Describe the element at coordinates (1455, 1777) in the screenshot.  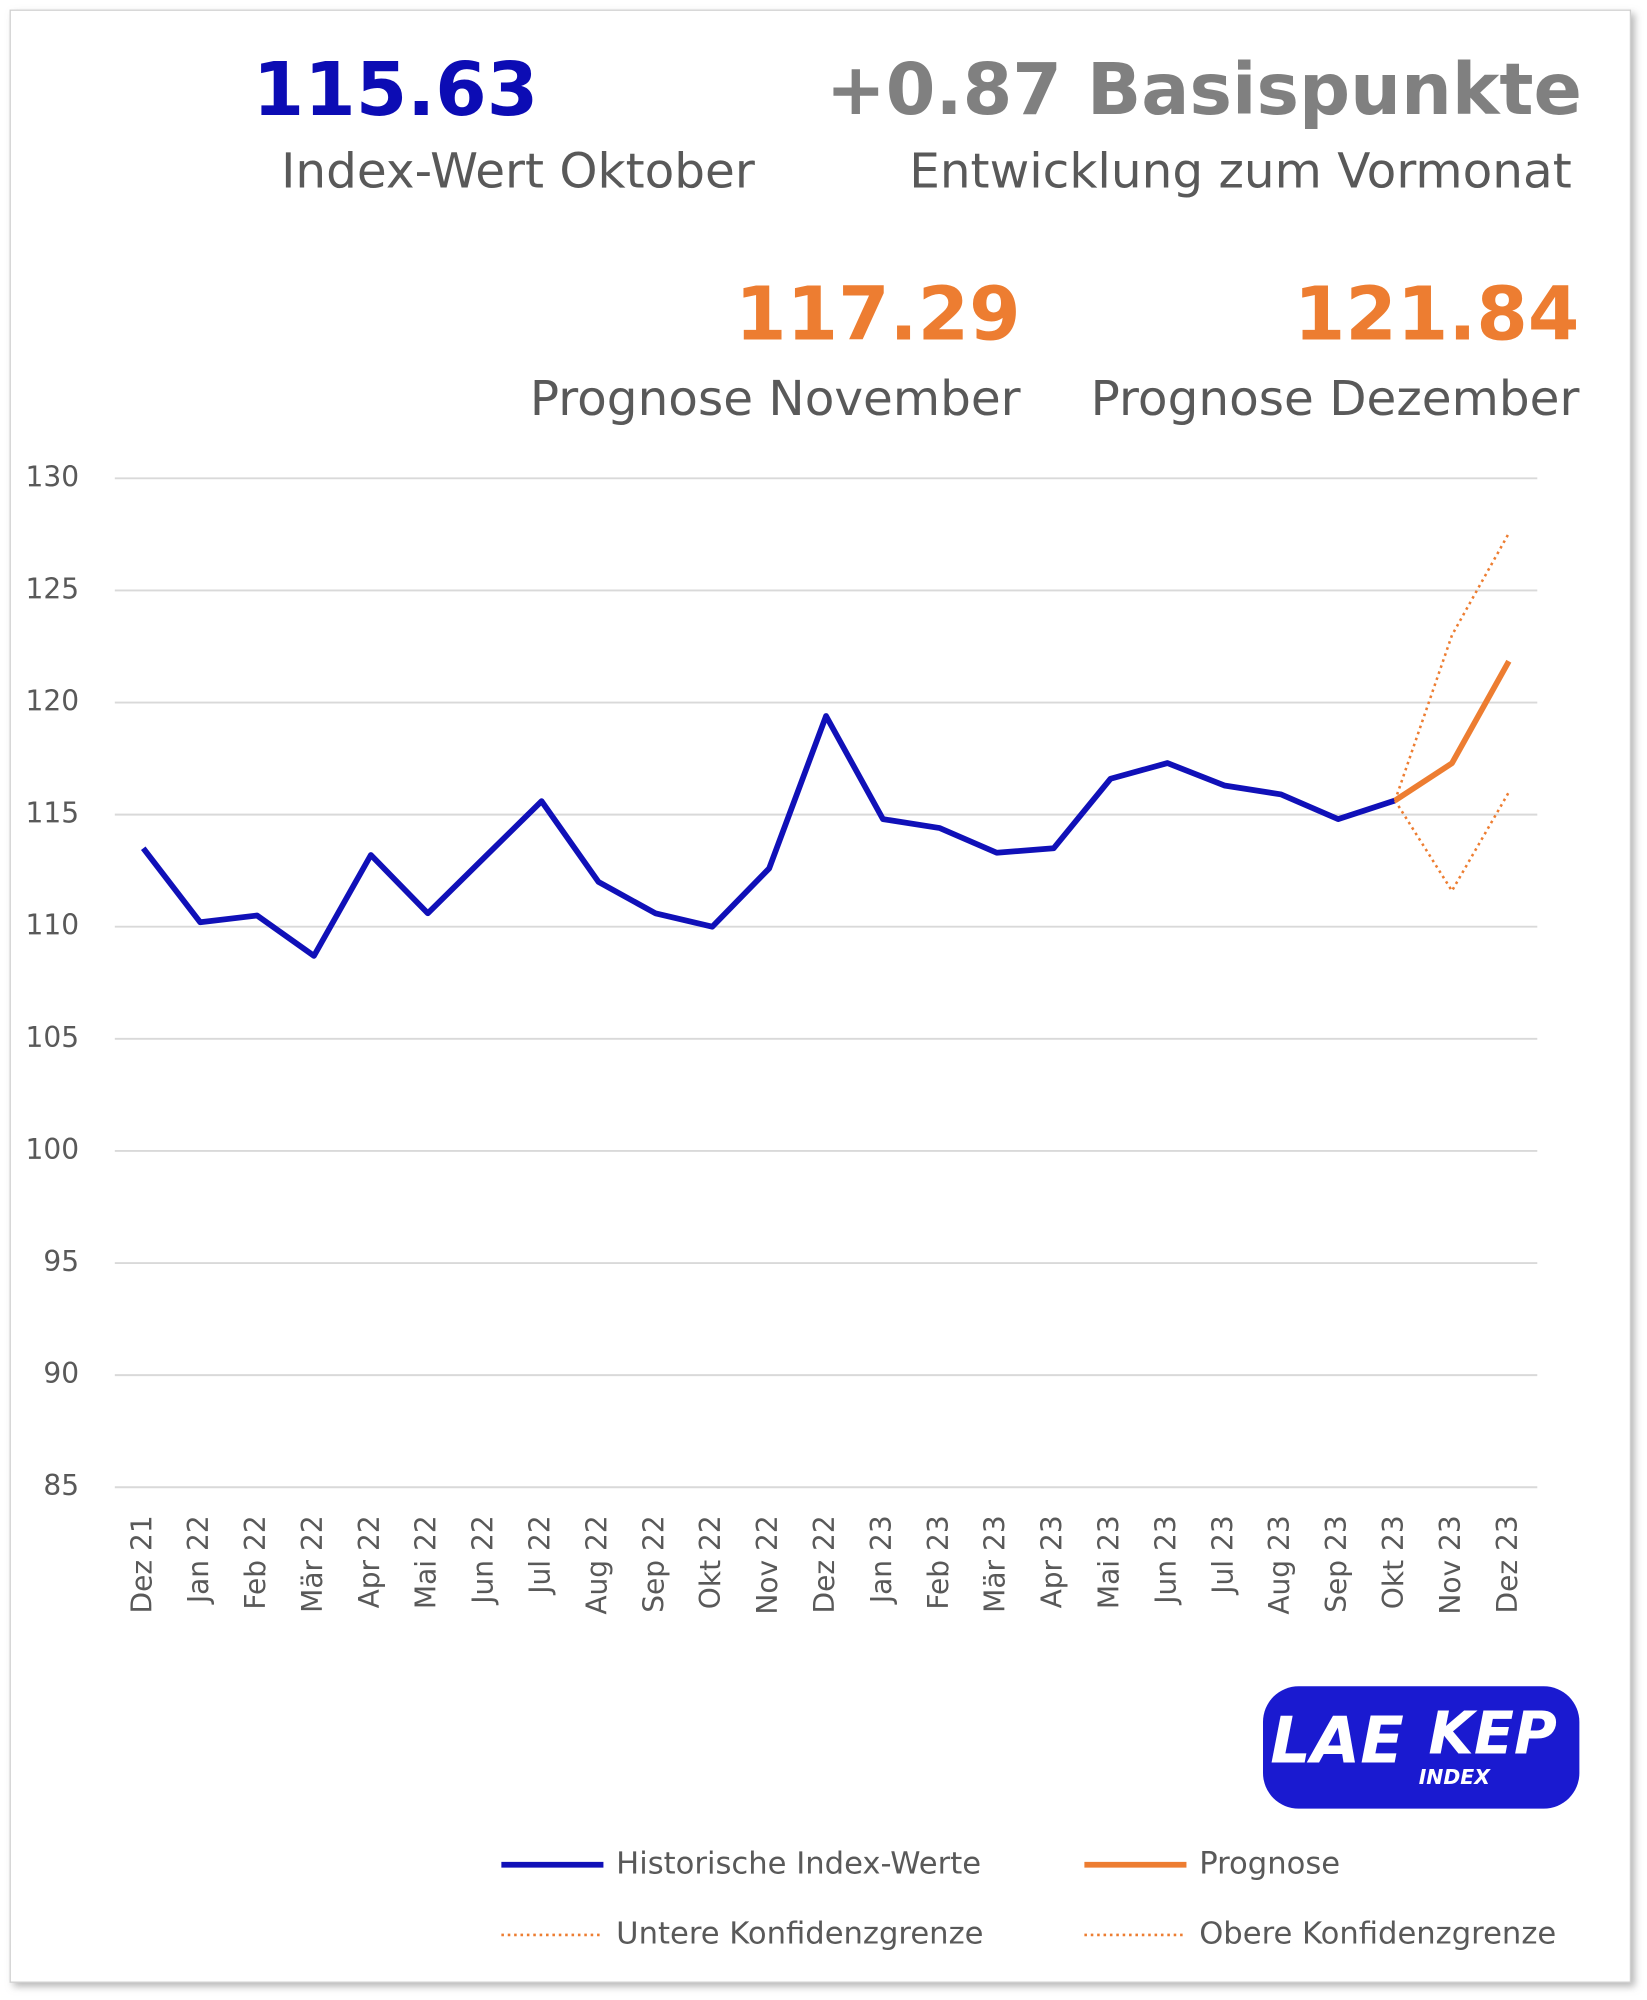
I see `logo-sub: INDEX` at that location.